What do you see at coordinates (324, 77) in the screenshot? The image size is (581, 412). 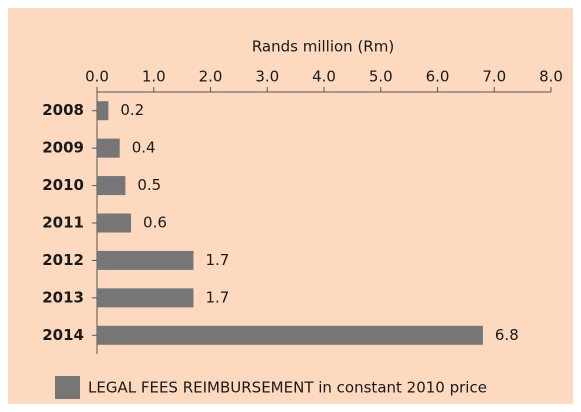 I see `x-tick-label: 4.0` at bounding box center [324, 77].